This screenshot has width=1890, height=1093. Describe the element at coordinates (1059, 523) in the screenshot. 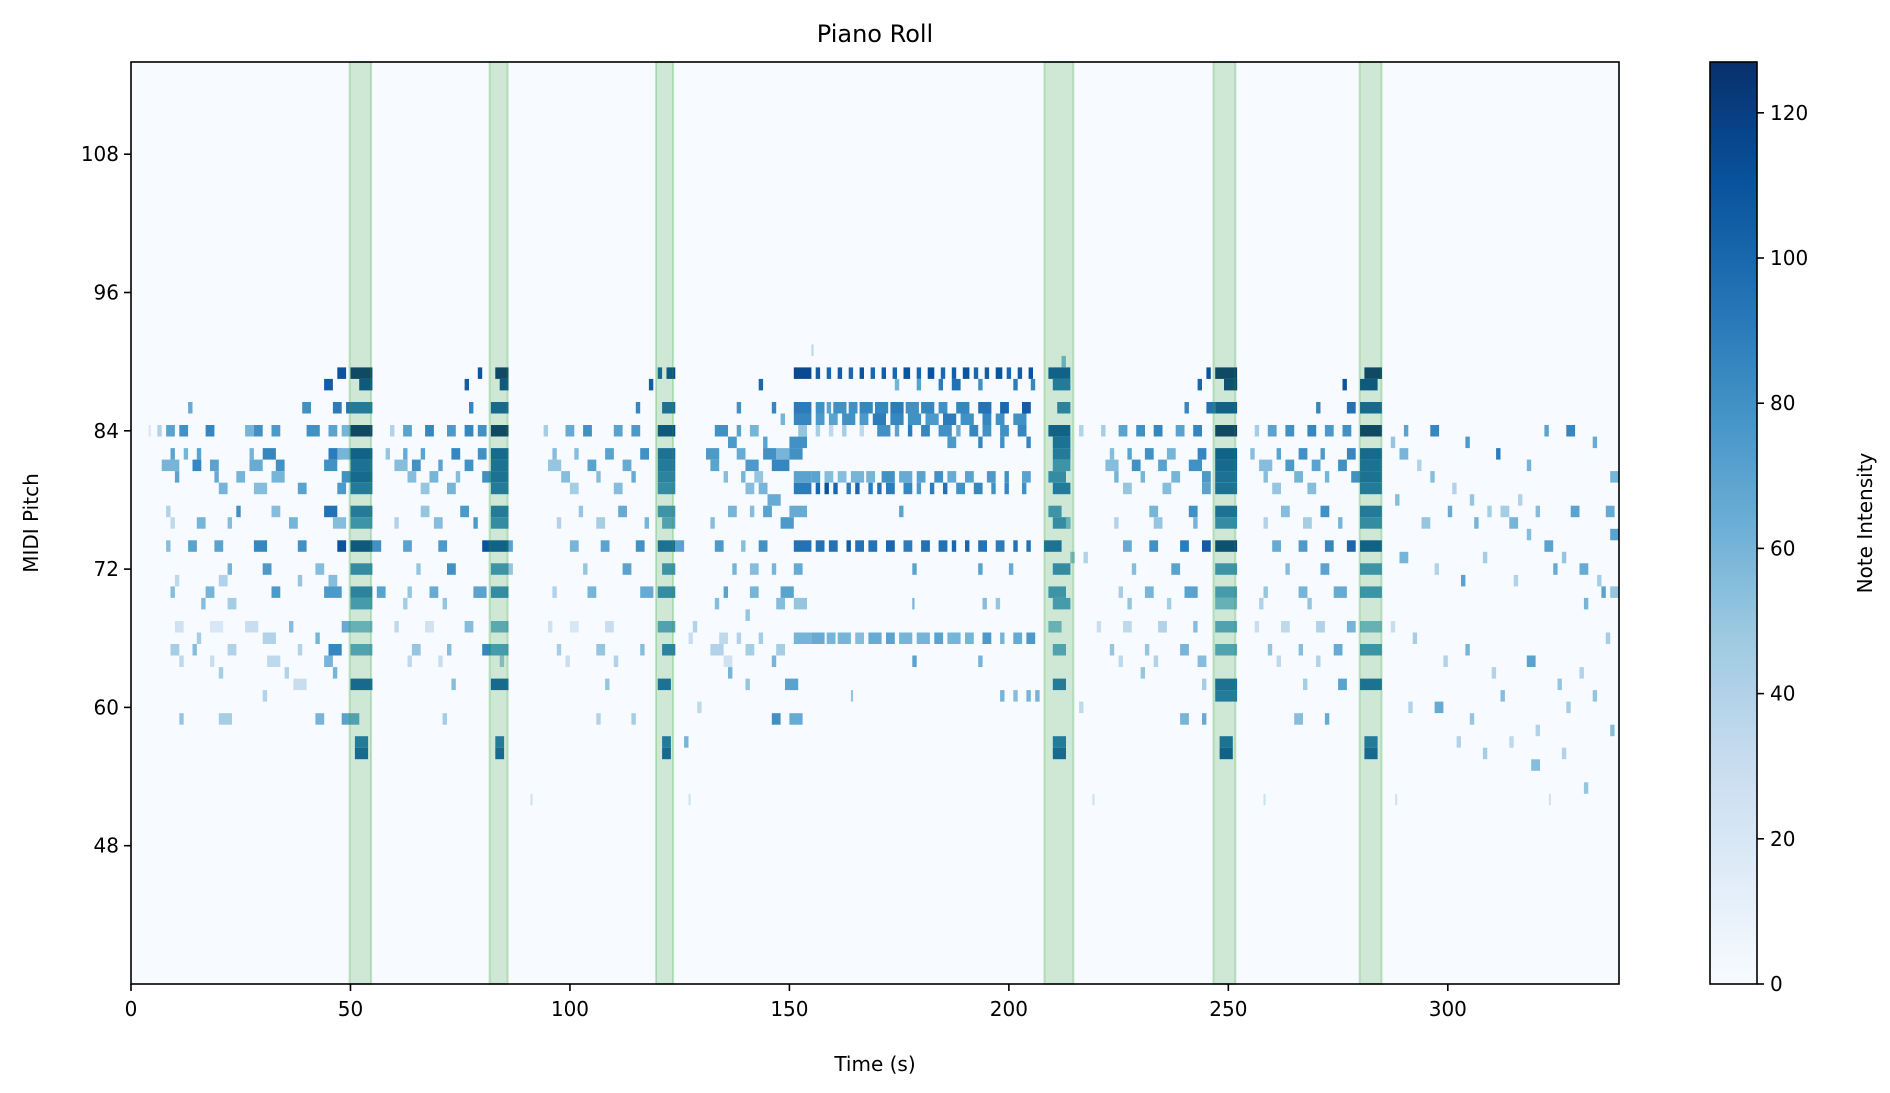

I see `highlight-band` at that location.